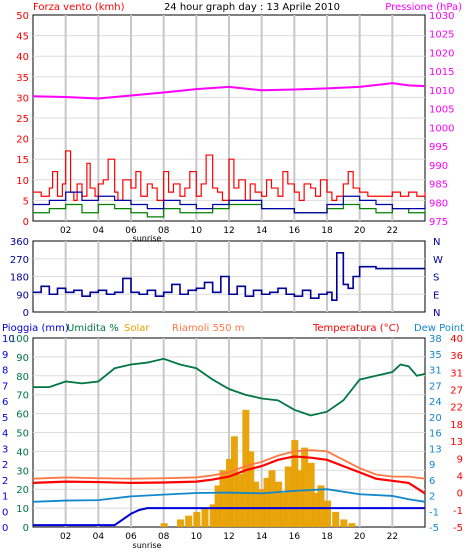  Describe the element at coordinates (458, 528) in the screenshot. I see `temperature-ytick-0: -5` at that location.